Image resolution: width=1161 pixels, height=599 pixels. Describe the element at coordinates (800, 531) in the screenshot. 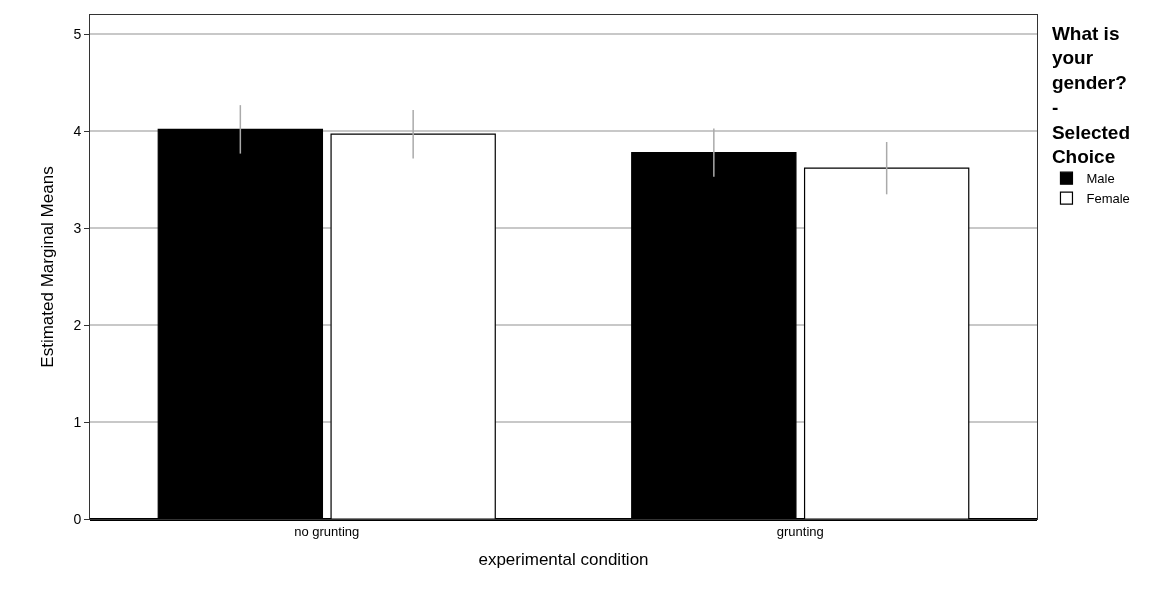

I see `x-tick-label: grunting` at that location.